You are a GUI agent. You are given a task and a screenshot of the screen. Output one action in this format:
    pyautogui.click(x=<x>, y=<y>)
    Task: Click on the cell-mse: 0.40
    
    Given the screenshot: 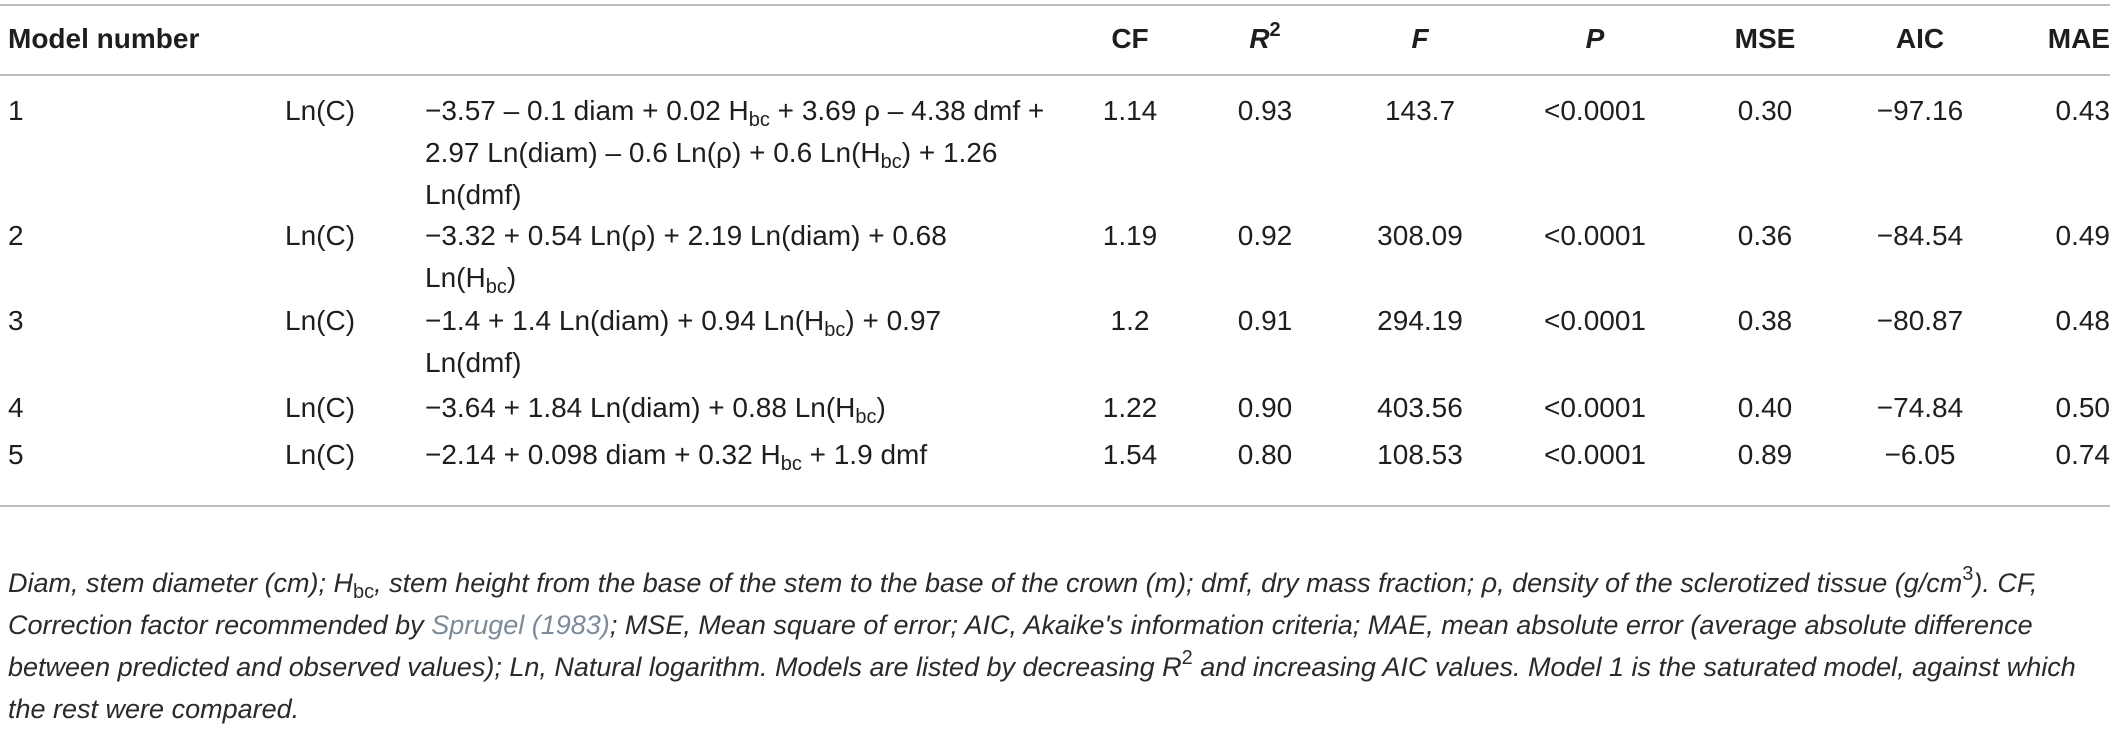 What is the action you would take?
    pyautogui.click(x=1765, y=407)
    